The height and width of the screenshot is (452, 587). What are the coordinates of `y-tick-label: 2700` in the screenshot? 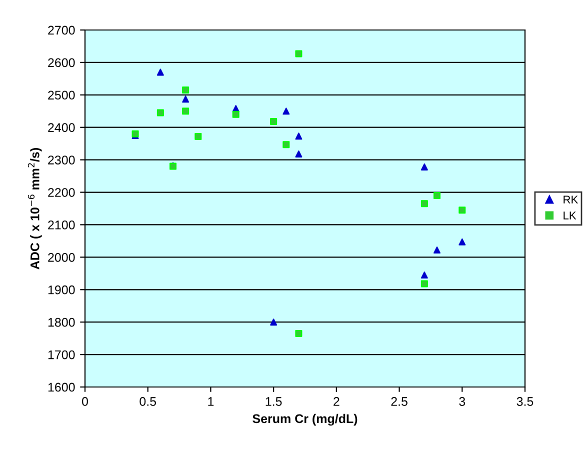 It's located at (61, 30).